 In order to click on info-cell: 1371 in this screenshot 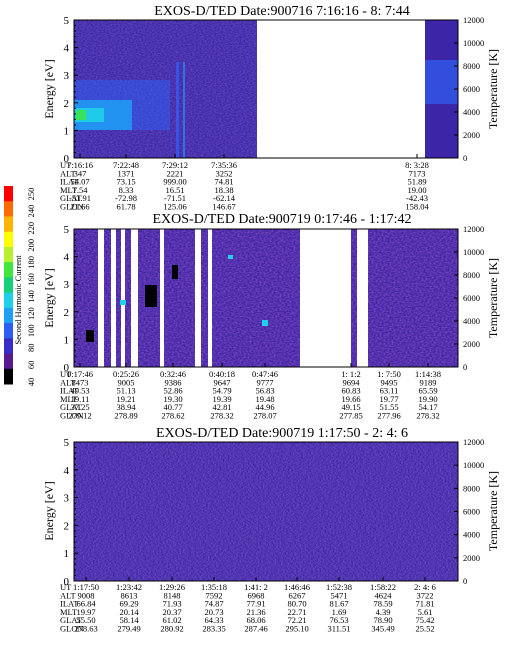, I will do `click(126, 173)`.